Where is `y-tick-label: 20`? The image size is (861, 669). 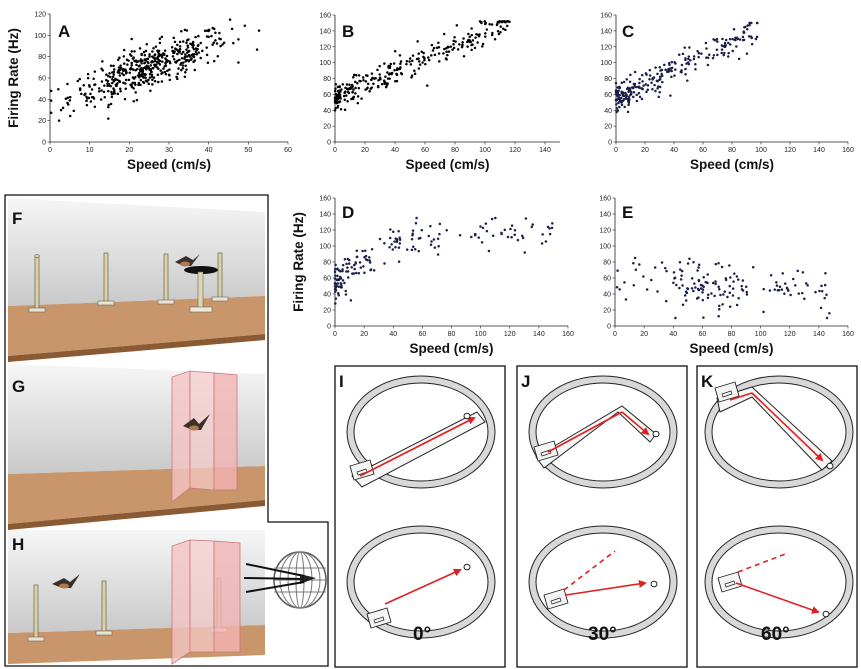 y-tick-label: 20 is located at coordinates (608, 127).